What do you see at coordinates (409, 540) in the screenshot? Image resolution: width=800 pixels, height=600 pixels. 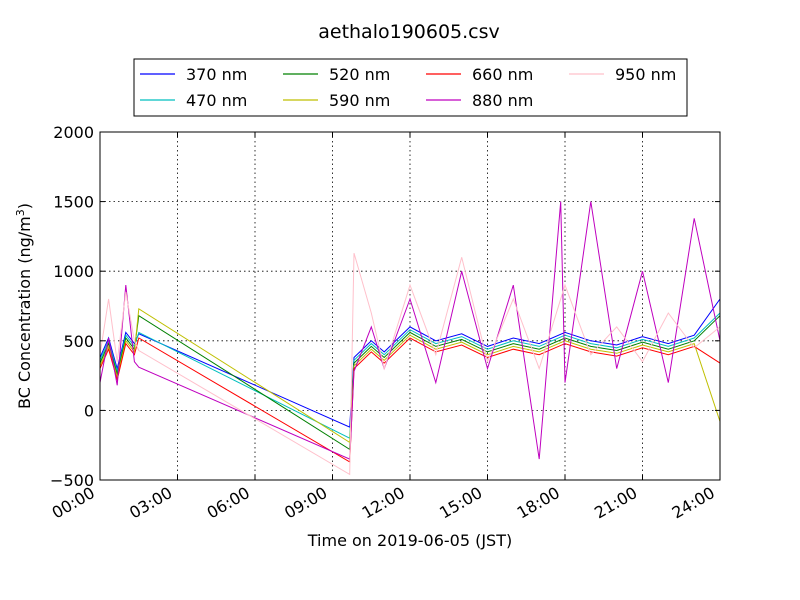 I see `x-axis-label: Time on 2019-06-05 (JST)` at bounding box center [409, 540].